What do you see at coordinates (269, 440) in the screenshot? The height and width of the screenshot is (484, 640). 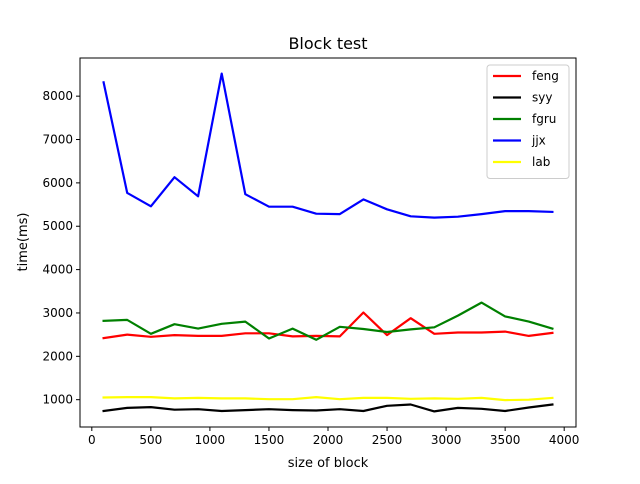 I see `x-tick-label: 1500` at bounding box center [269, 440].